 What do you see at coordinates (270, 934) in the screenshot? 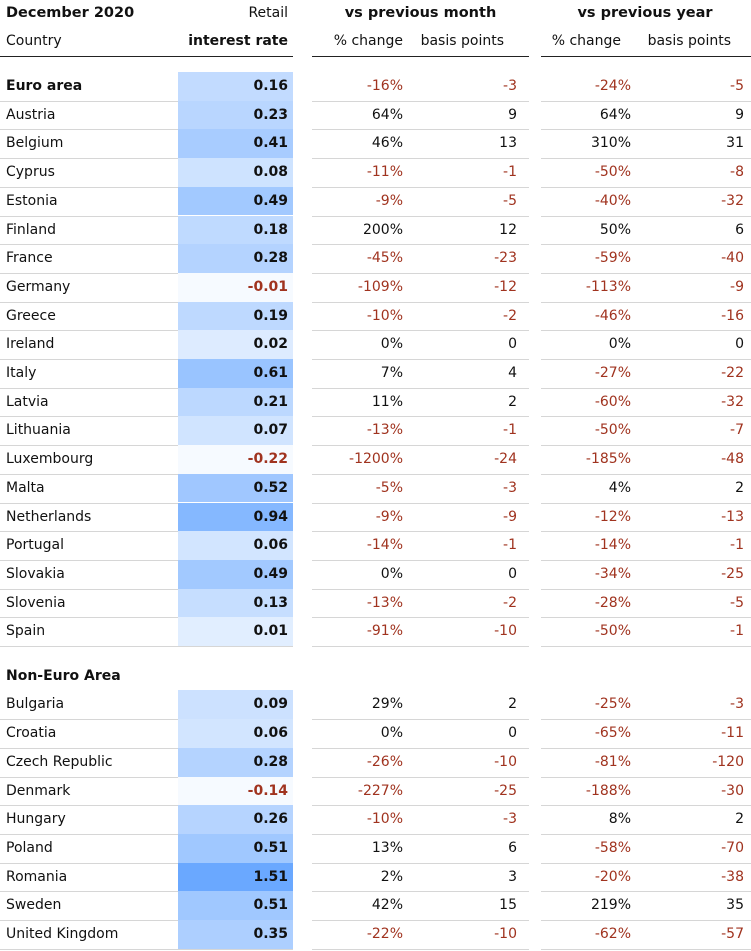
I see `rate-value: 0.35` at bounding box center [270, 934].